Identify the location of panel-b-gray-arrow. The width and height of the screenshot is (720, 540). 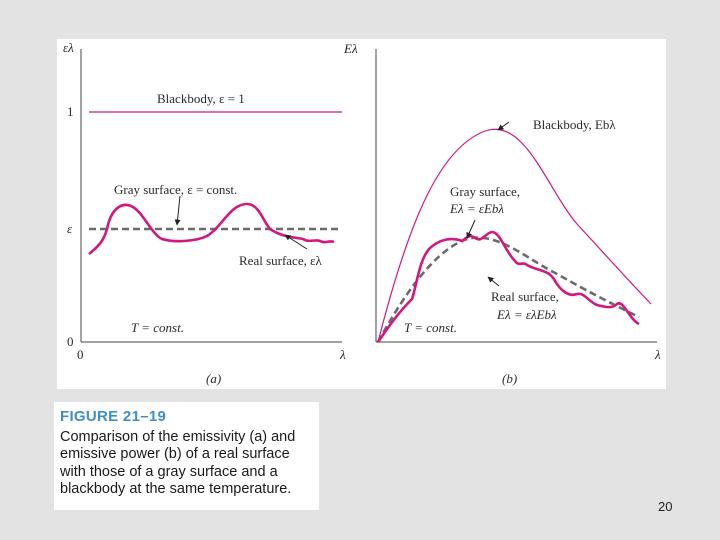
(471, 229).